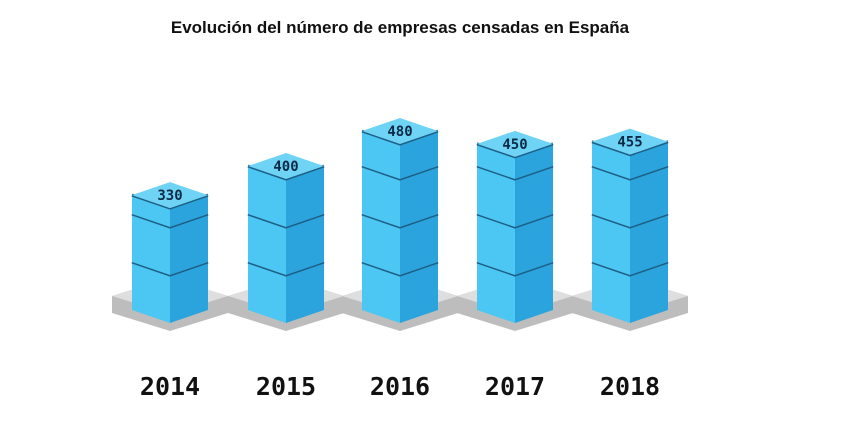 Image resolution: width=850 pixels, height=432 pixels. I want to click on x-tick-label: 2015, so click(286, 386).